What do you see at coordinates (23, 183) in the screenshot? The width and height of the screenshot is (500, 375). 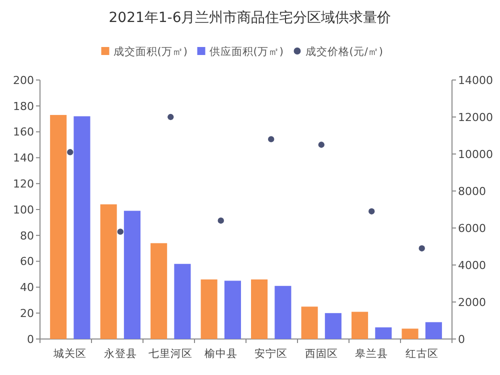 I see `y-tick-label: 120` at bounding box center [23, 183].